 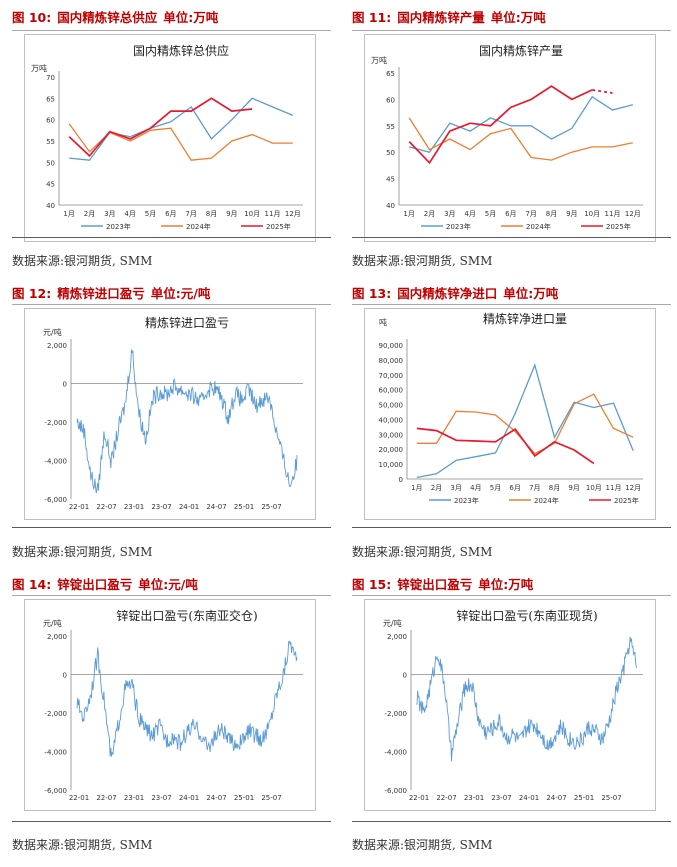 I want to click on figure-title: 图 14: 锌锭出口盈亏 单位:元/吨, so click(x=105, y=584).